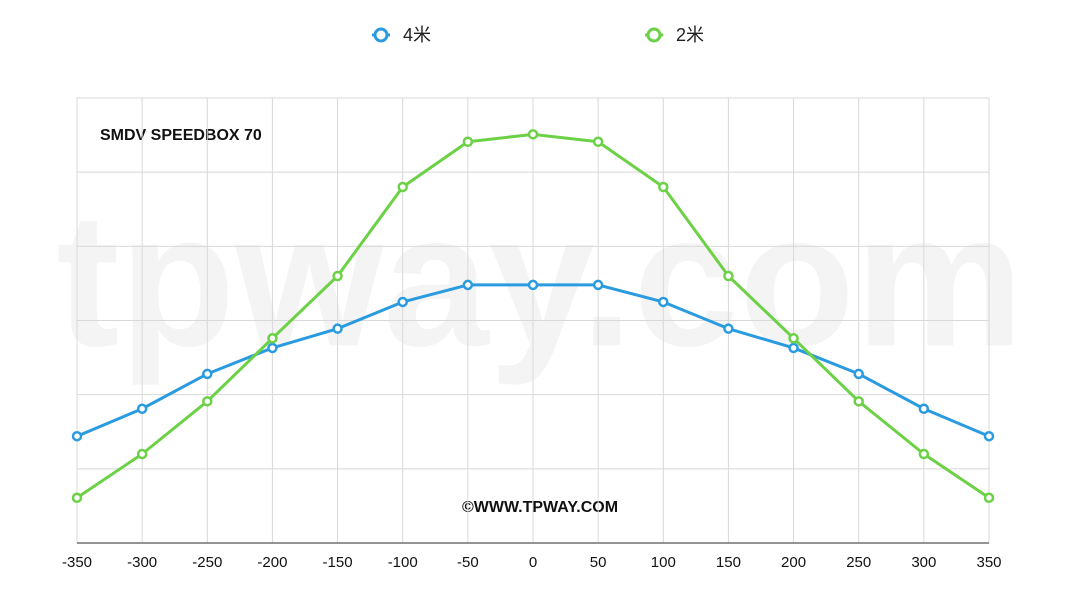 This screenshot has height=608, width=1080. What do you see at coordinates (540, 507) in the screenshot?
I see `annotation: ©WWW.TPWAY.COM` at bounding box center [540, 507].